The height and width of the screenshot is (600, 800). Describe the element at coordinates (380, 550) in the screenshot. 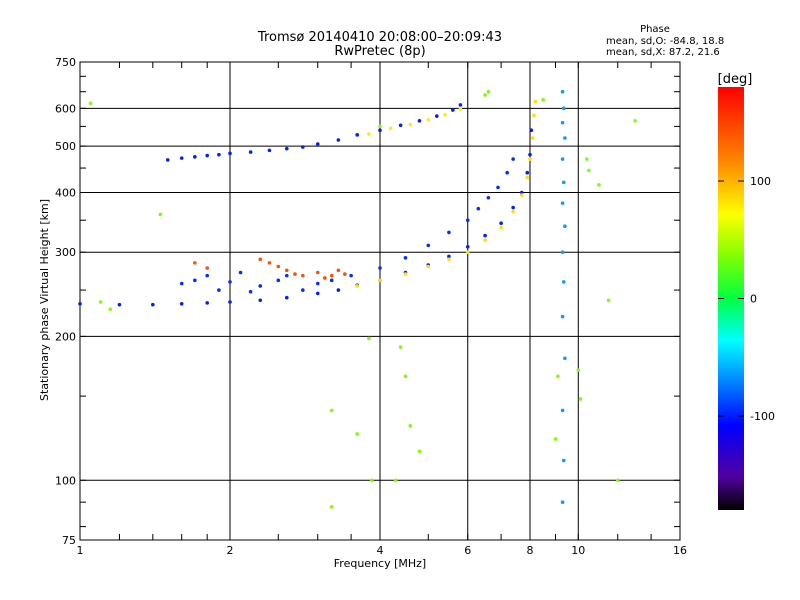

I see `x-tick-label: 4` at that location.